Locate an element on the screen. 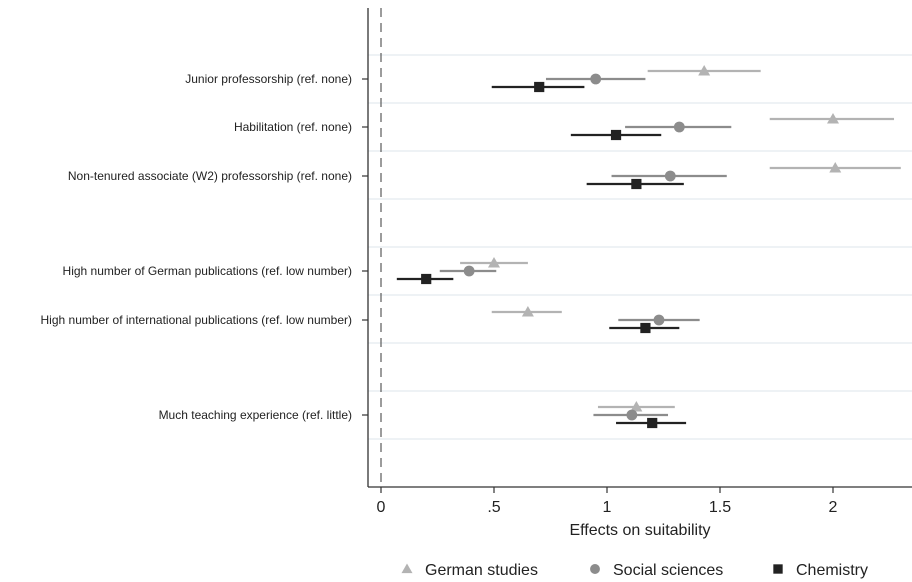 This screenshot has height=582, width=912. y-tick-label: Habilitation (ref. none) is located at coordinates (293, 127).